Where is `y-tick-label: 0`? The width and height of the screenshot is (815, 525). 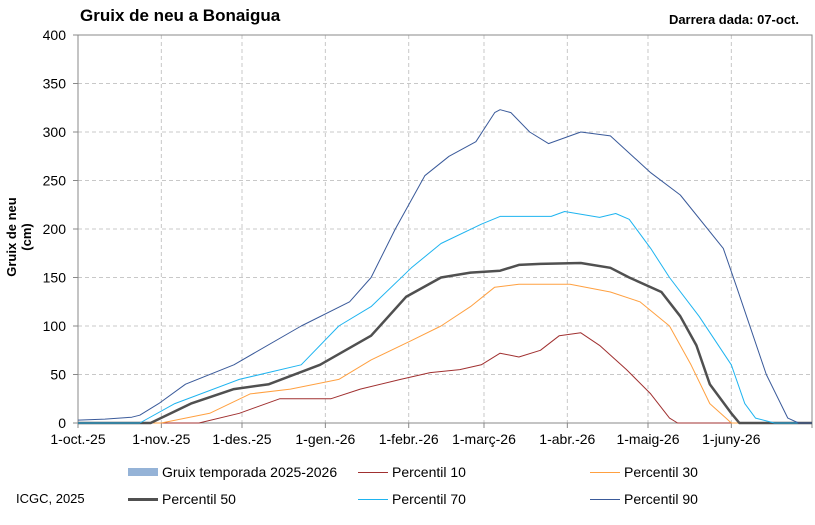
y-tick-label: 0 is located at coordinates (62, 423).